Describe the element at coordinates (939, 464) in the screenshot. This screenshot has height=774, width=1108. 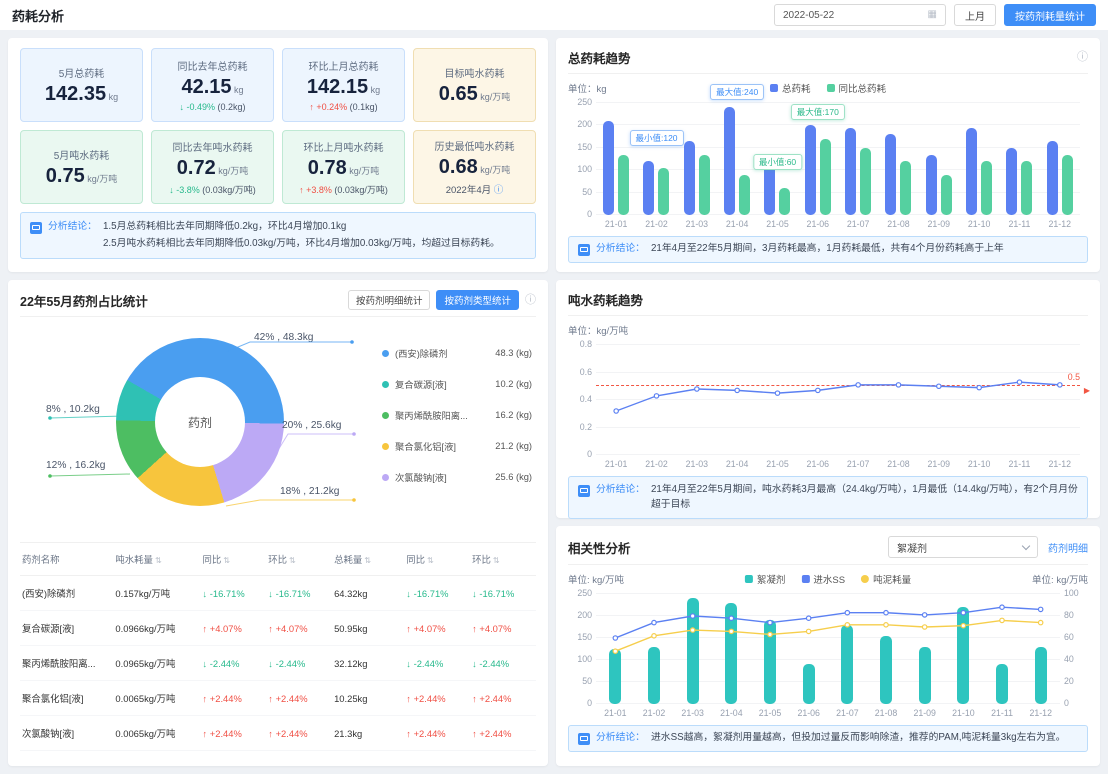
I see `x-axis-label: 21-09` at that location.